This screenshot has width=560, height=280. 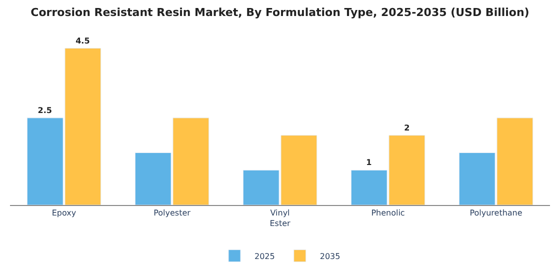 I want to click on x-tick-label: Phenolic, so click(x=388, y=213).